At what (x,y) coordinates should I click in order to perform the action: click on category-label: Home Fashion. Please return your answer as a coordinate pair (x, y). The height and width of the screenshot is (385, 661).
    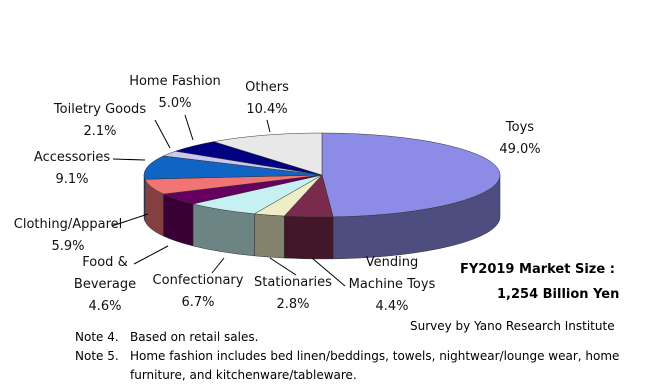
    Looking at the image, I should click on (175, 81).